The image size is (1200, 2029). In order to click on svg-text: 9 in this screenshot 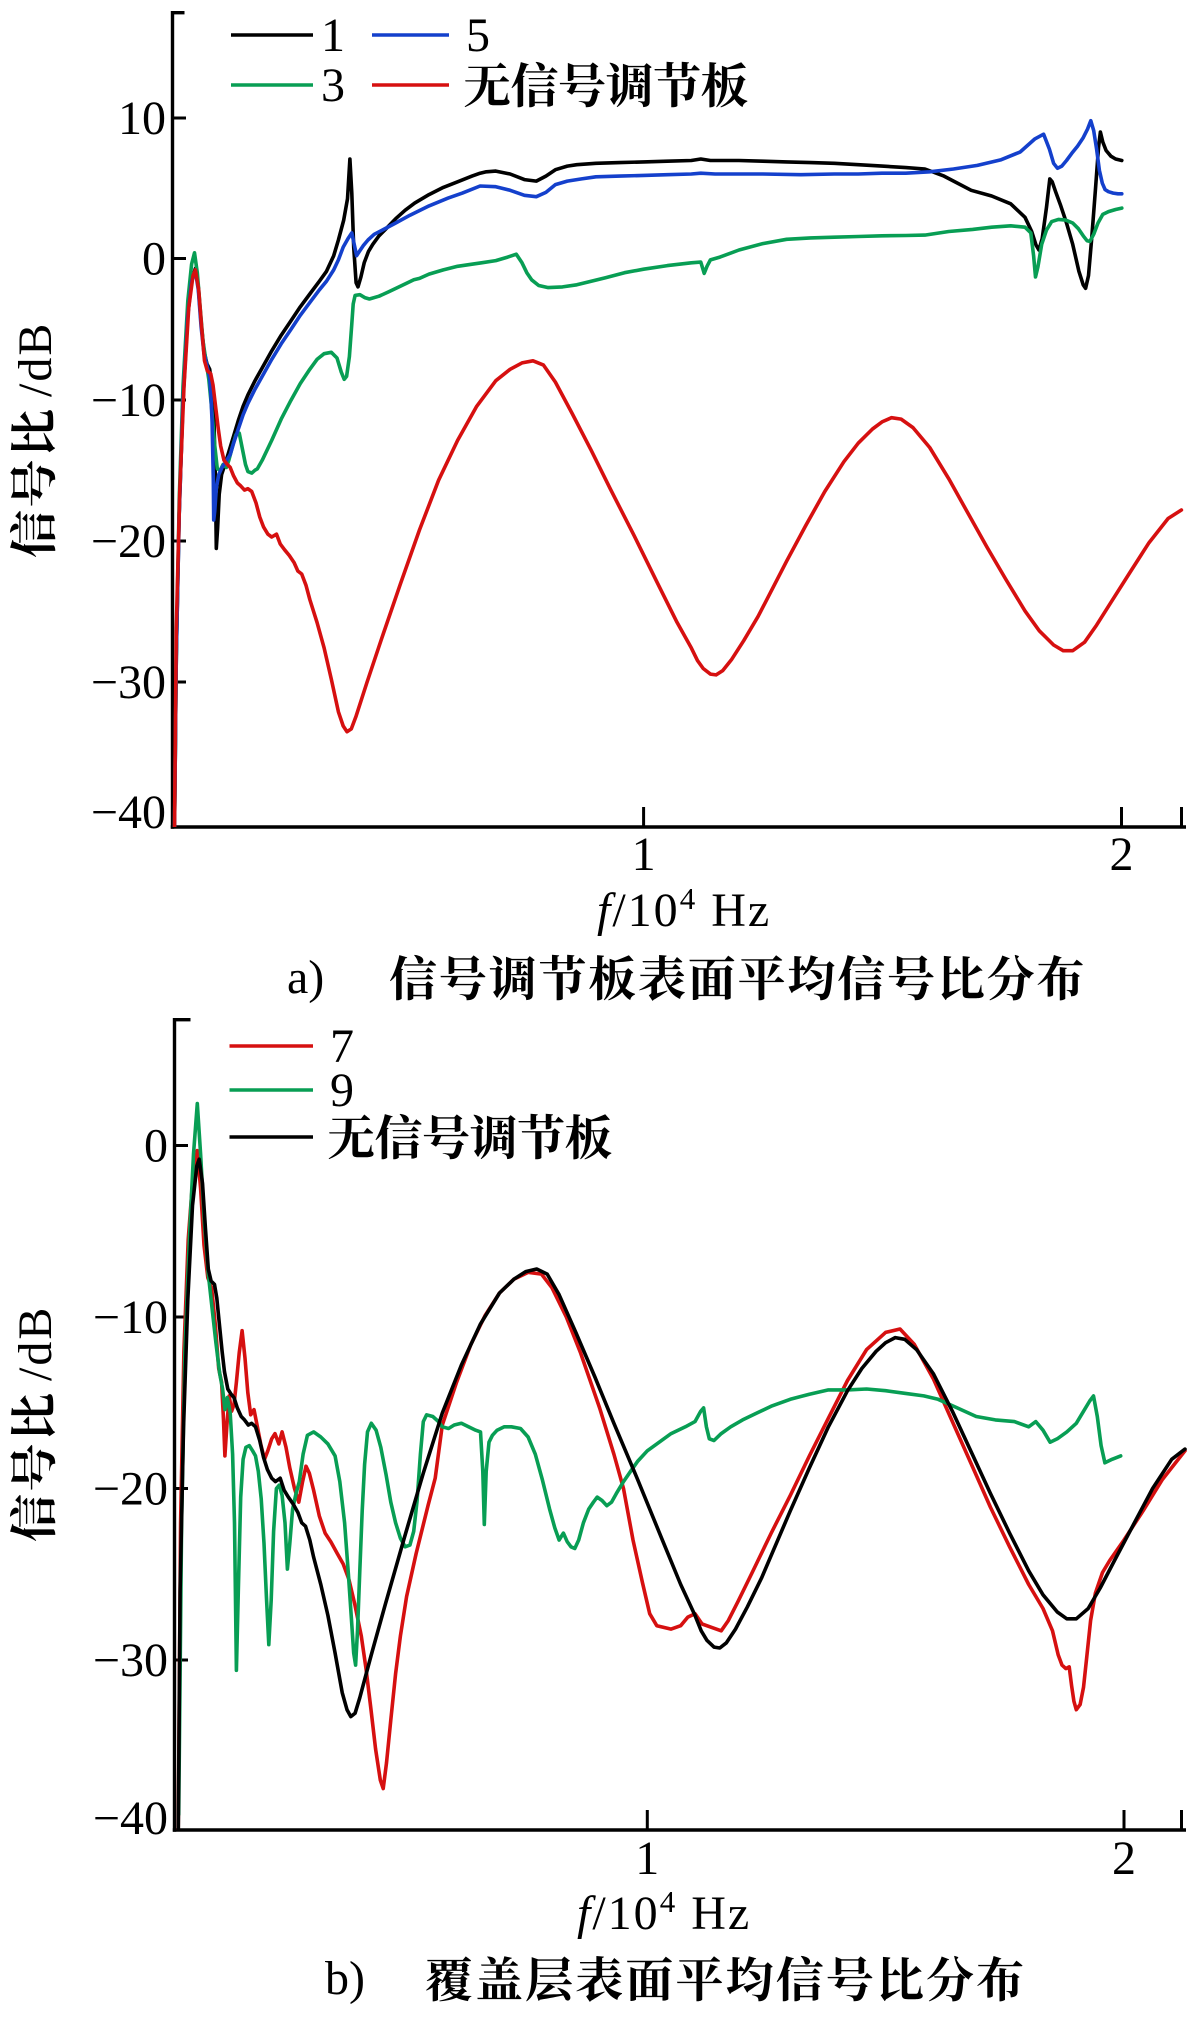, I will do `click(342, 1090)`.